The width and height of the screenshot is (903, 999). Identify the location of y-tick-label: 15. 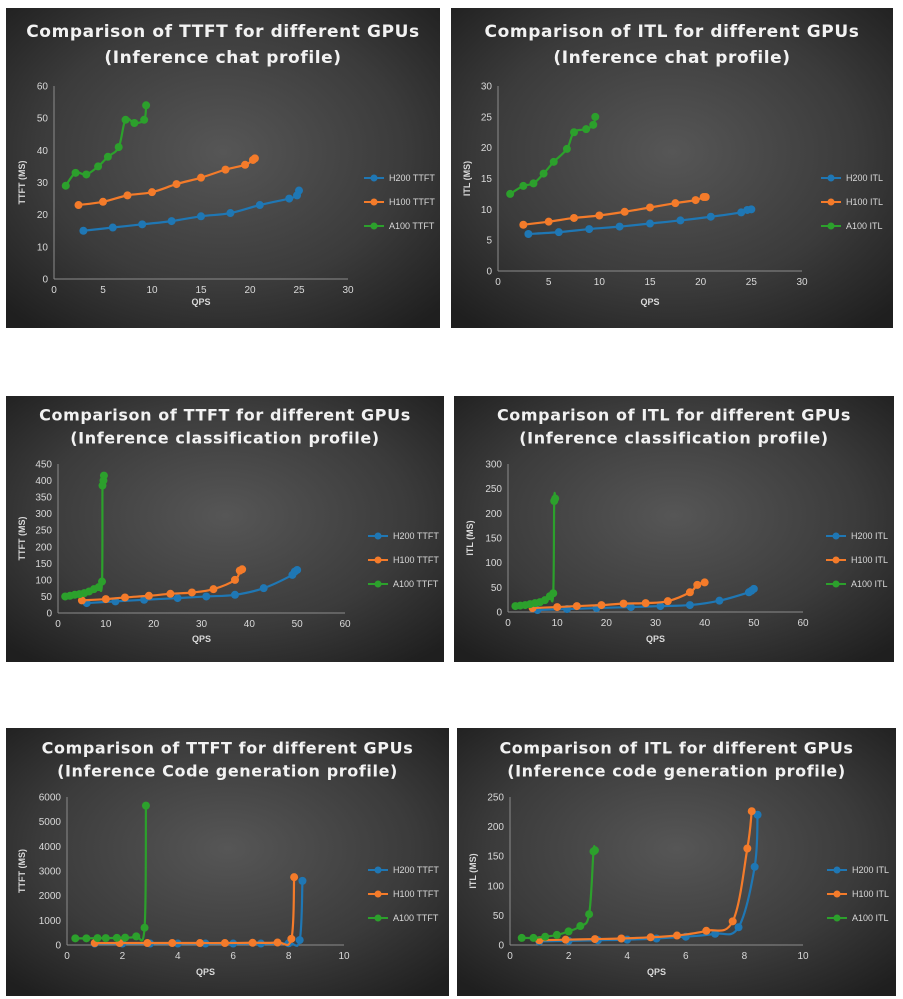
(487, 179).